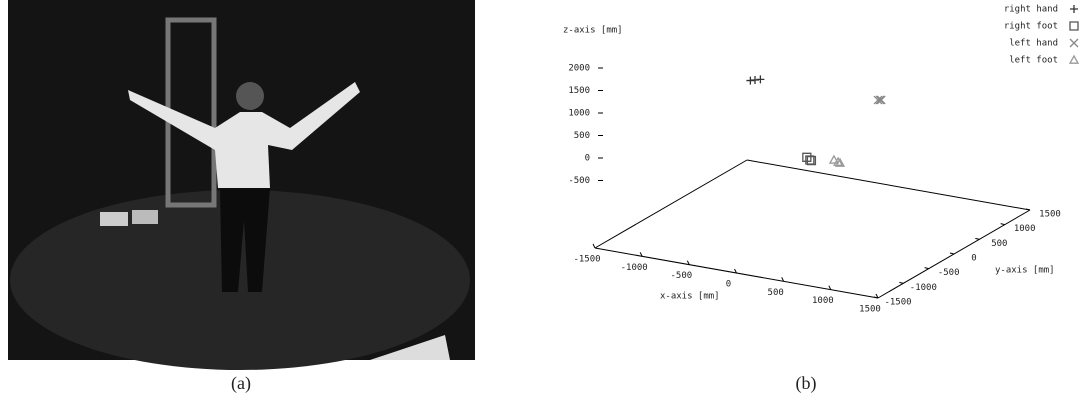 The width and height of the screenshot is (1085, 410). I want to click on caption: (b), so click(806, 383).